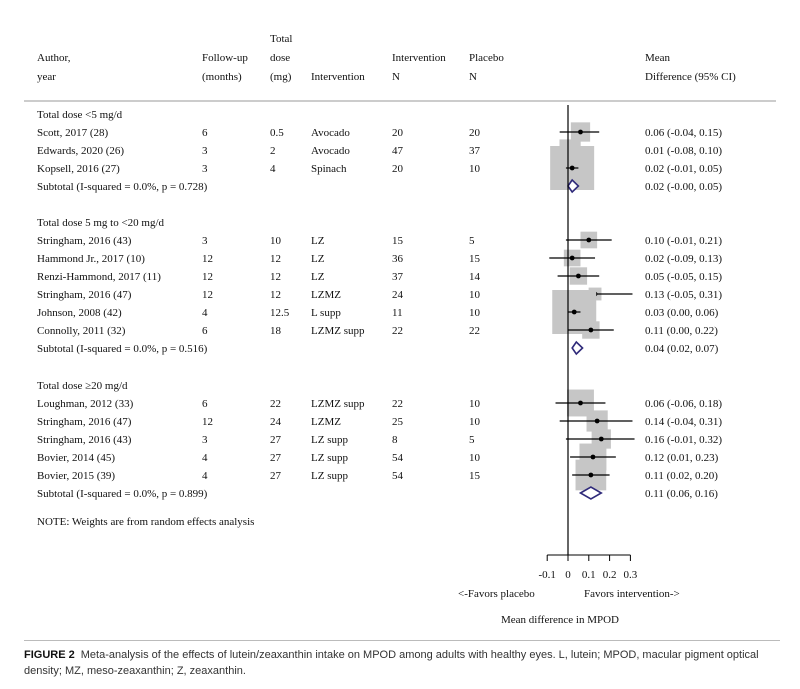  I want to click on axis-tick-label: 0.3, so click(631, 575).